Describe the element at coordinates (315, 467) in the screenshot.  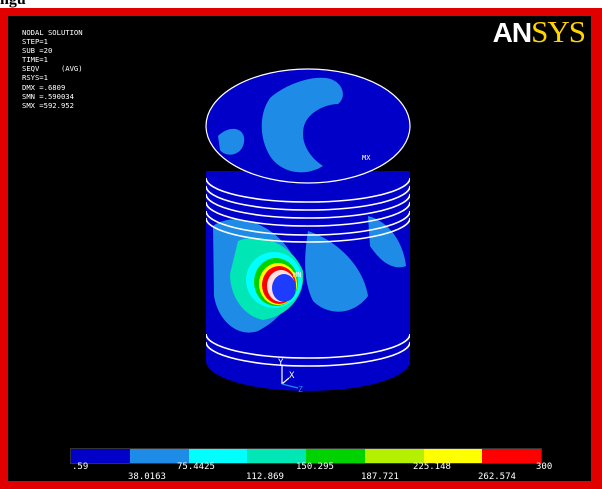
I see `legend-label: 150.295` at that location.